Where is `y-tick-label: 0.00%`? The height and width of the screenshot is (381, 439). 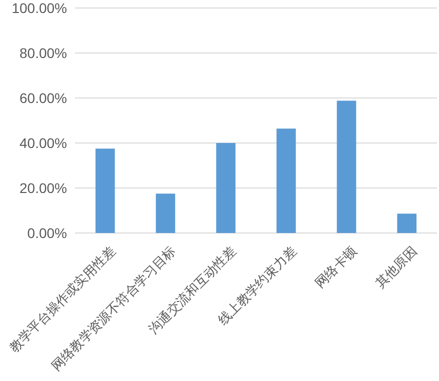
y-tick-label: 0.00% is located at coordinates (47, 233).